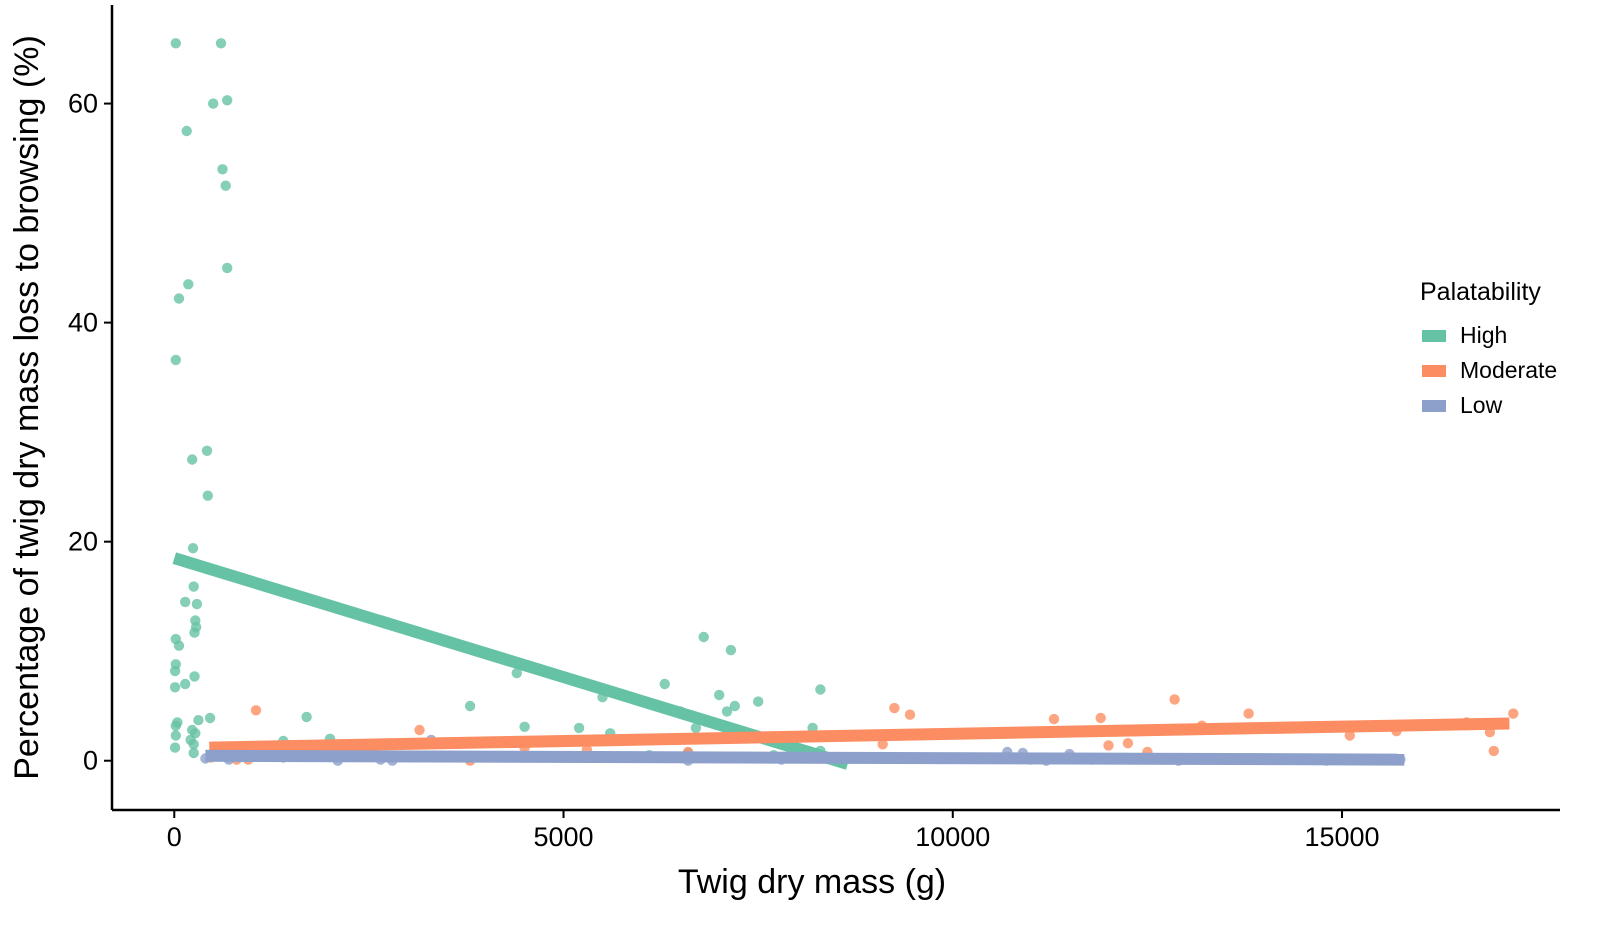 This screenshot has width=1606, height=931. What do you see at coordinates (952, 837) in the screenshot?
I see `x-tick-label-2: 10000` at bounding box center [952, 837].